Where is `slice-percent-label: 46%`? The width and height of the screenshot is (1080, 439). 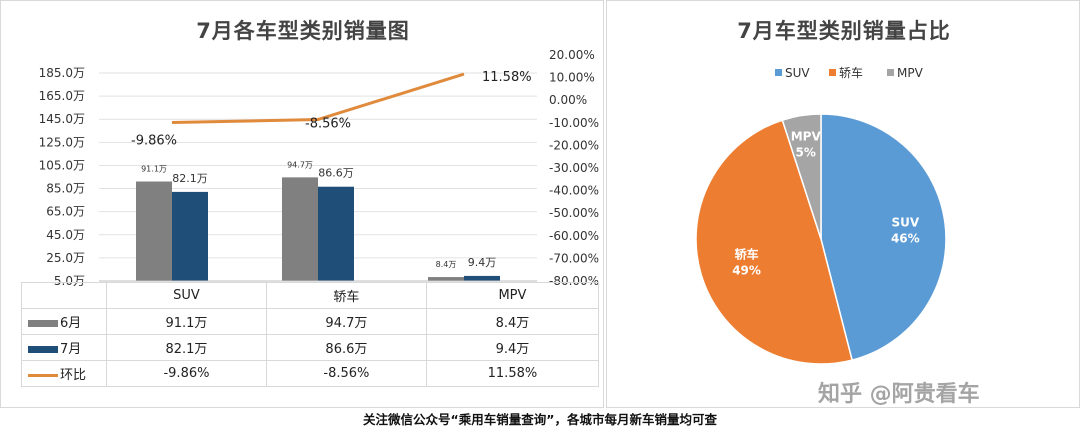
slice-percent-label: 46% is located at coordinates (905, 238).